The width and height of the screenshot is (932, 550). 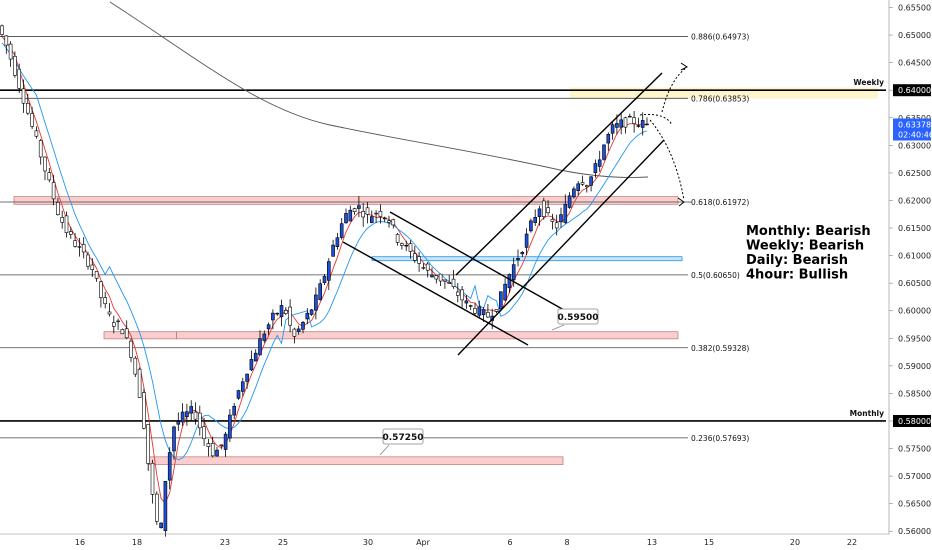 I want to click on callout-pointer, so click(x=558, y=327).